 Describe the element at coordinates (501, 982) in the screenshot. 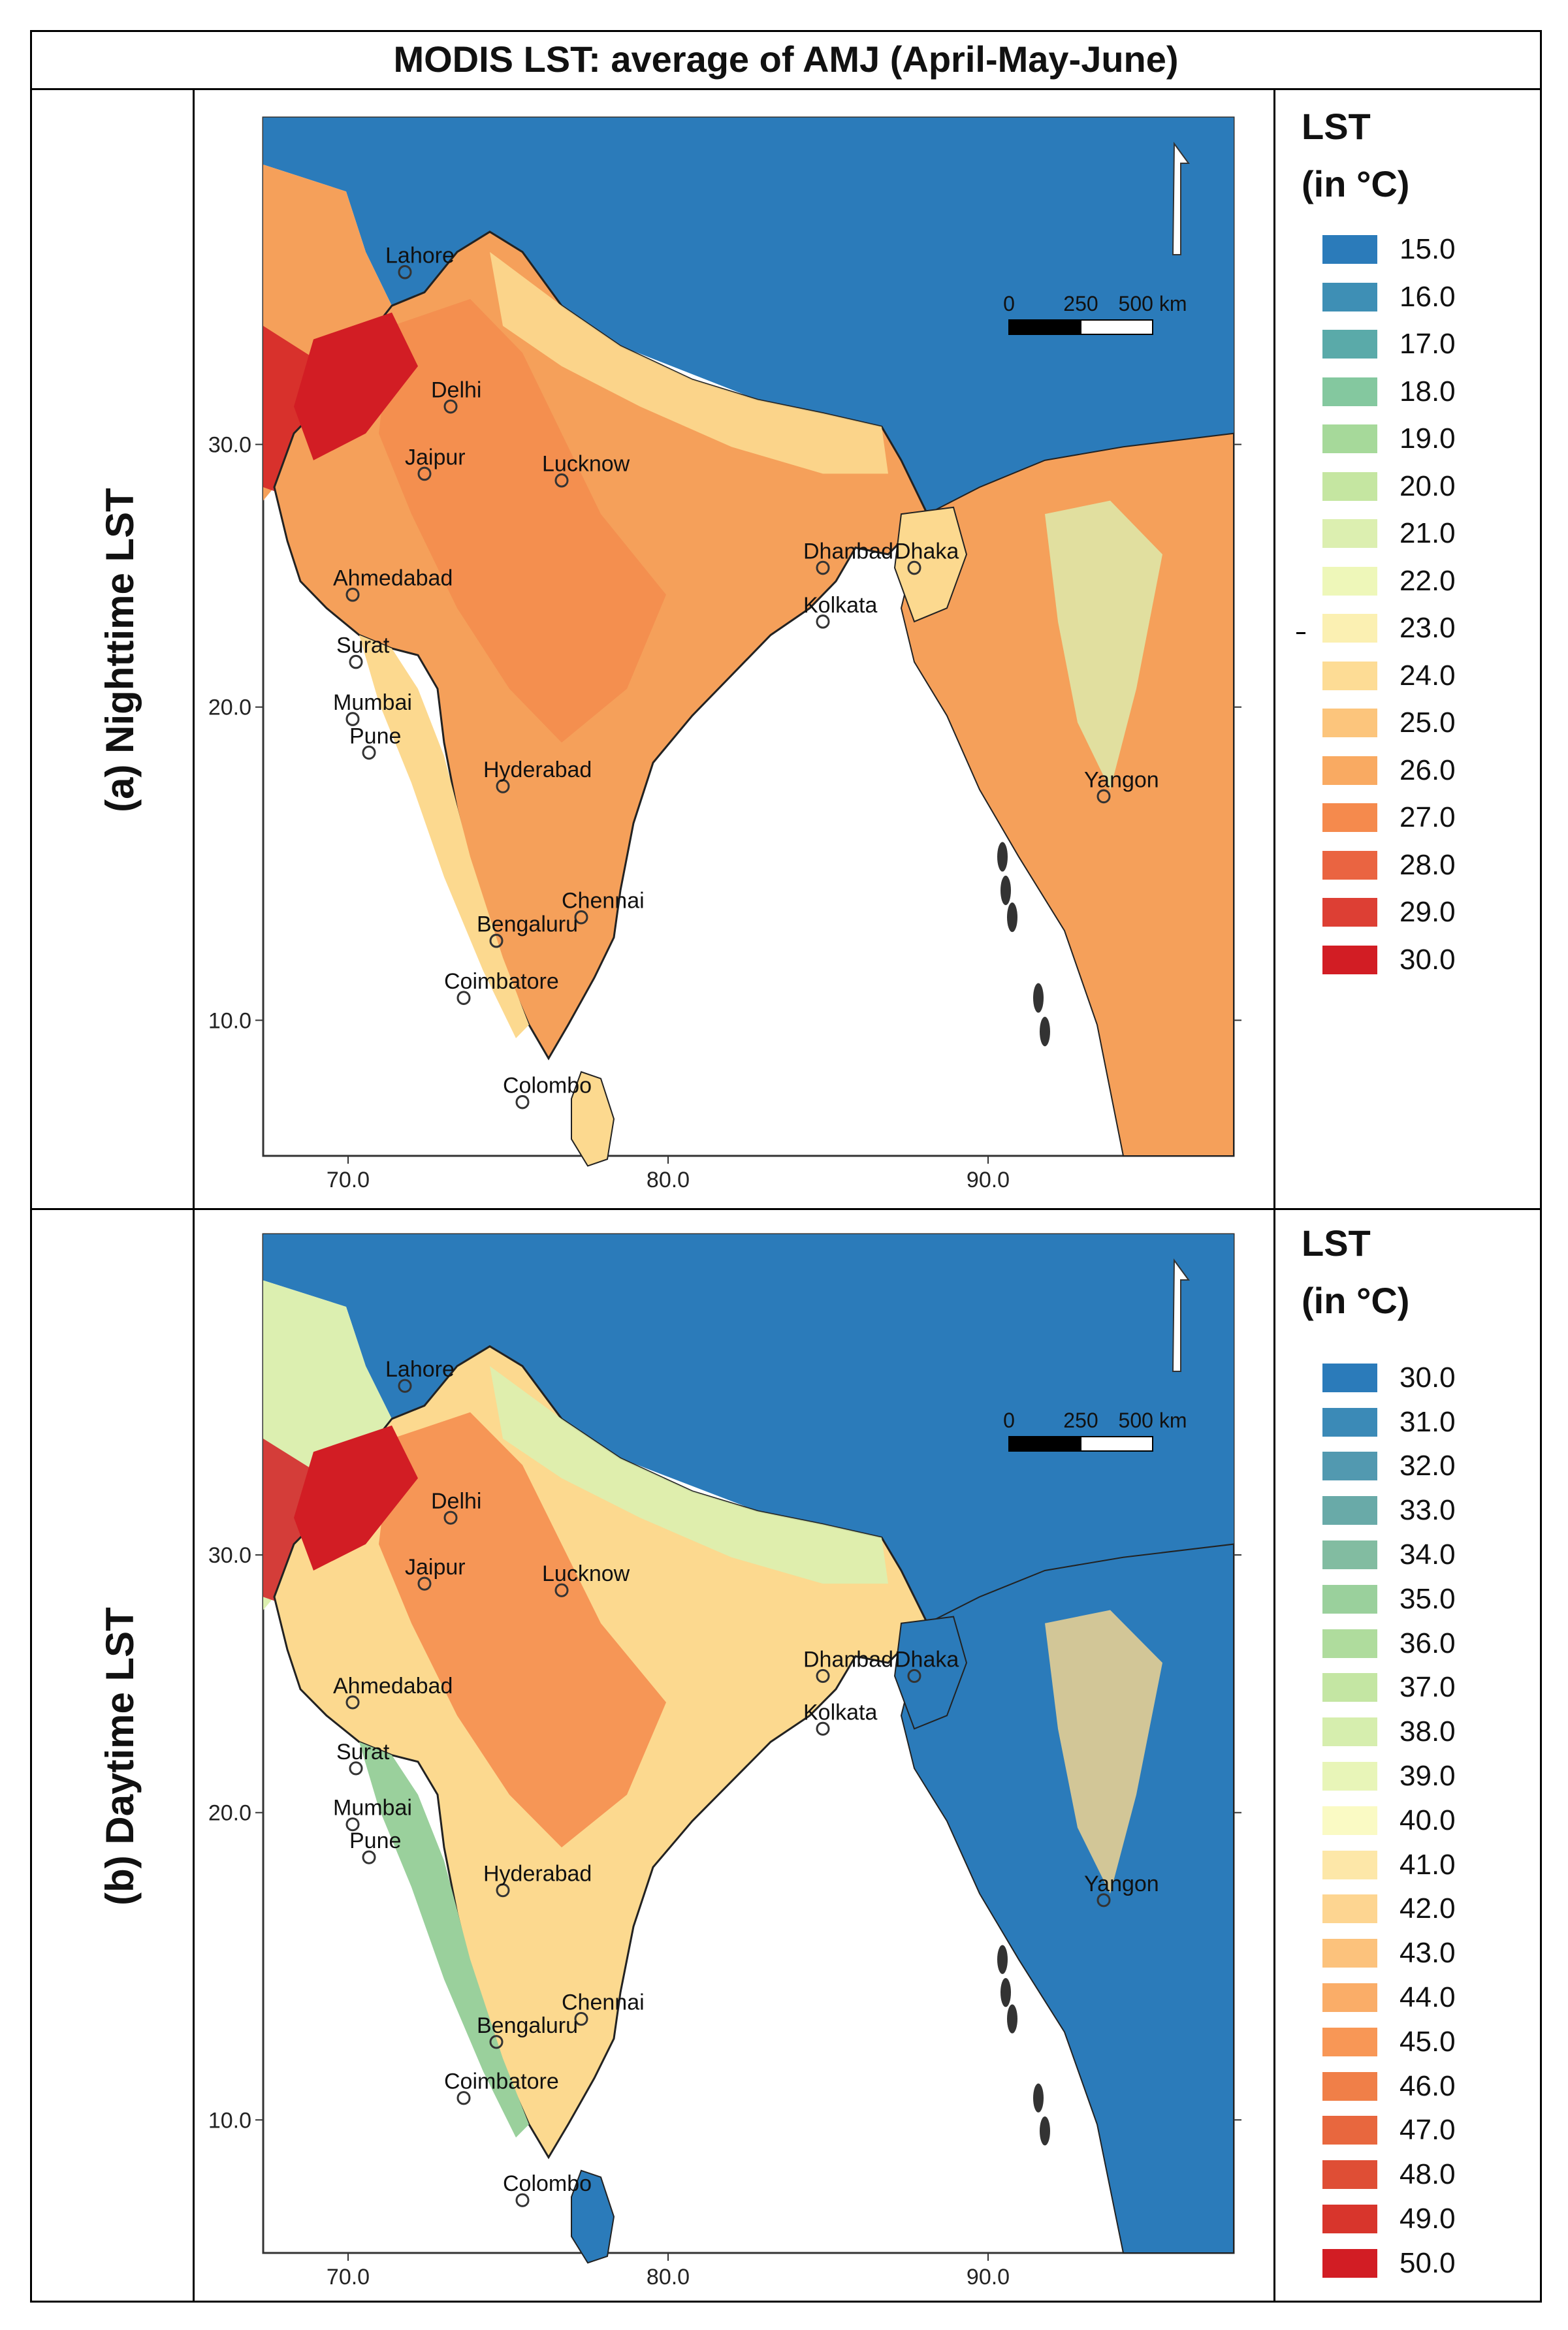

I see `city-label: Coimbatore` at that location.